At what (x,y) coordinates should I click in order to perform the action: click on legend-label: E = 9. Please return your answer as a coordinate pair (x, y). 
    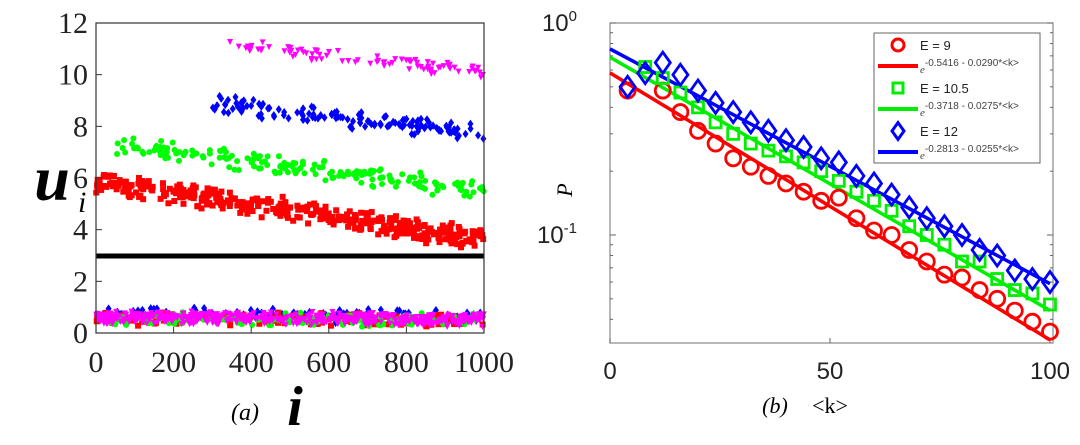
    Looking at the image, I should click on (935, 45).